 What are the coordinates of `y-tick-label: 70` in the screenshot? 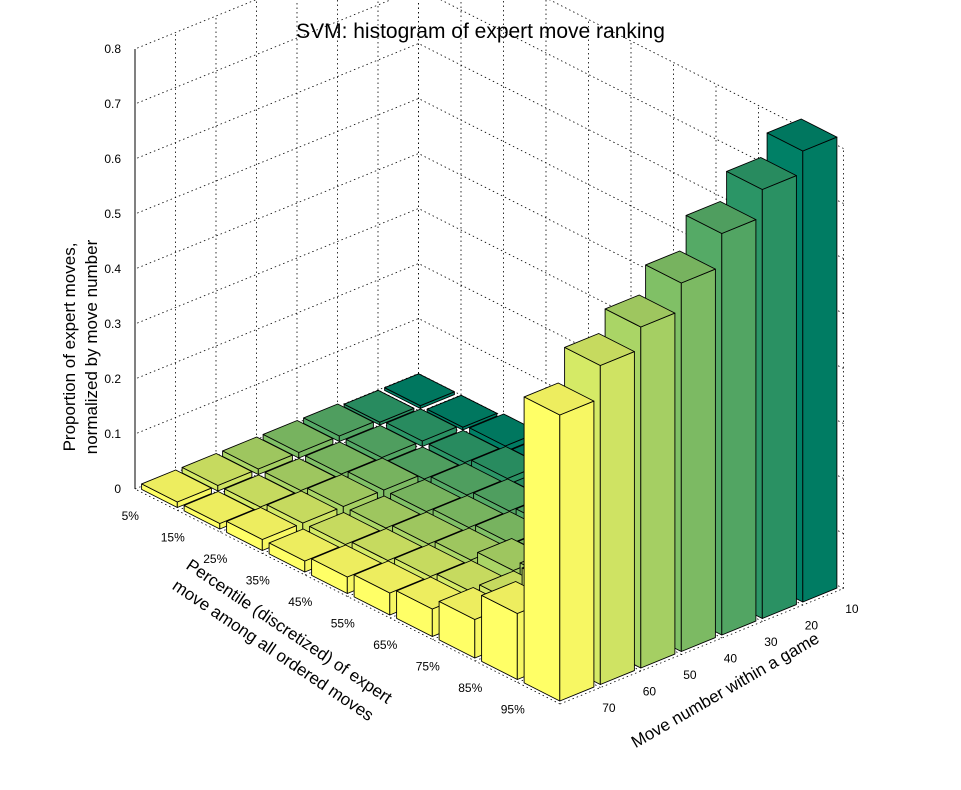 It's located at (609, 708).